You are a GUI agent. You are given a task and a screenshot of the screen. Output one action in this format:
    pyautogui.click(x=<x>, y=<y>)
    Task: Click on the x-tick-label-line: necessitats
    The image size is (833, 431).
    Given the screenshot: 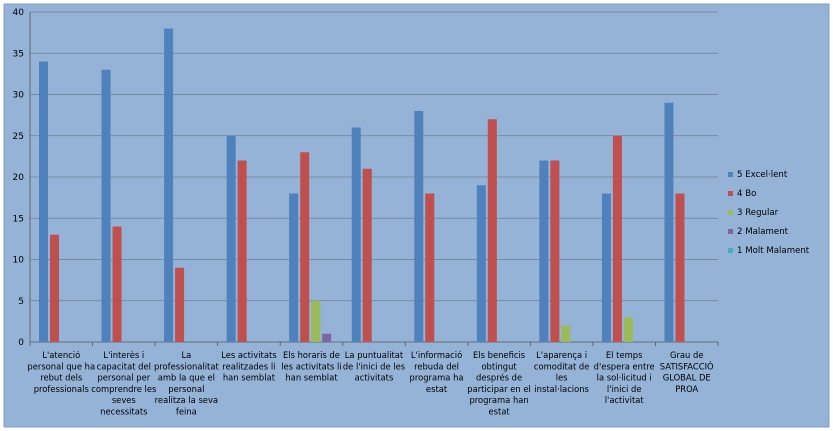 What is the action you would take?
    pyautogui.click(x=123, y=412)
    